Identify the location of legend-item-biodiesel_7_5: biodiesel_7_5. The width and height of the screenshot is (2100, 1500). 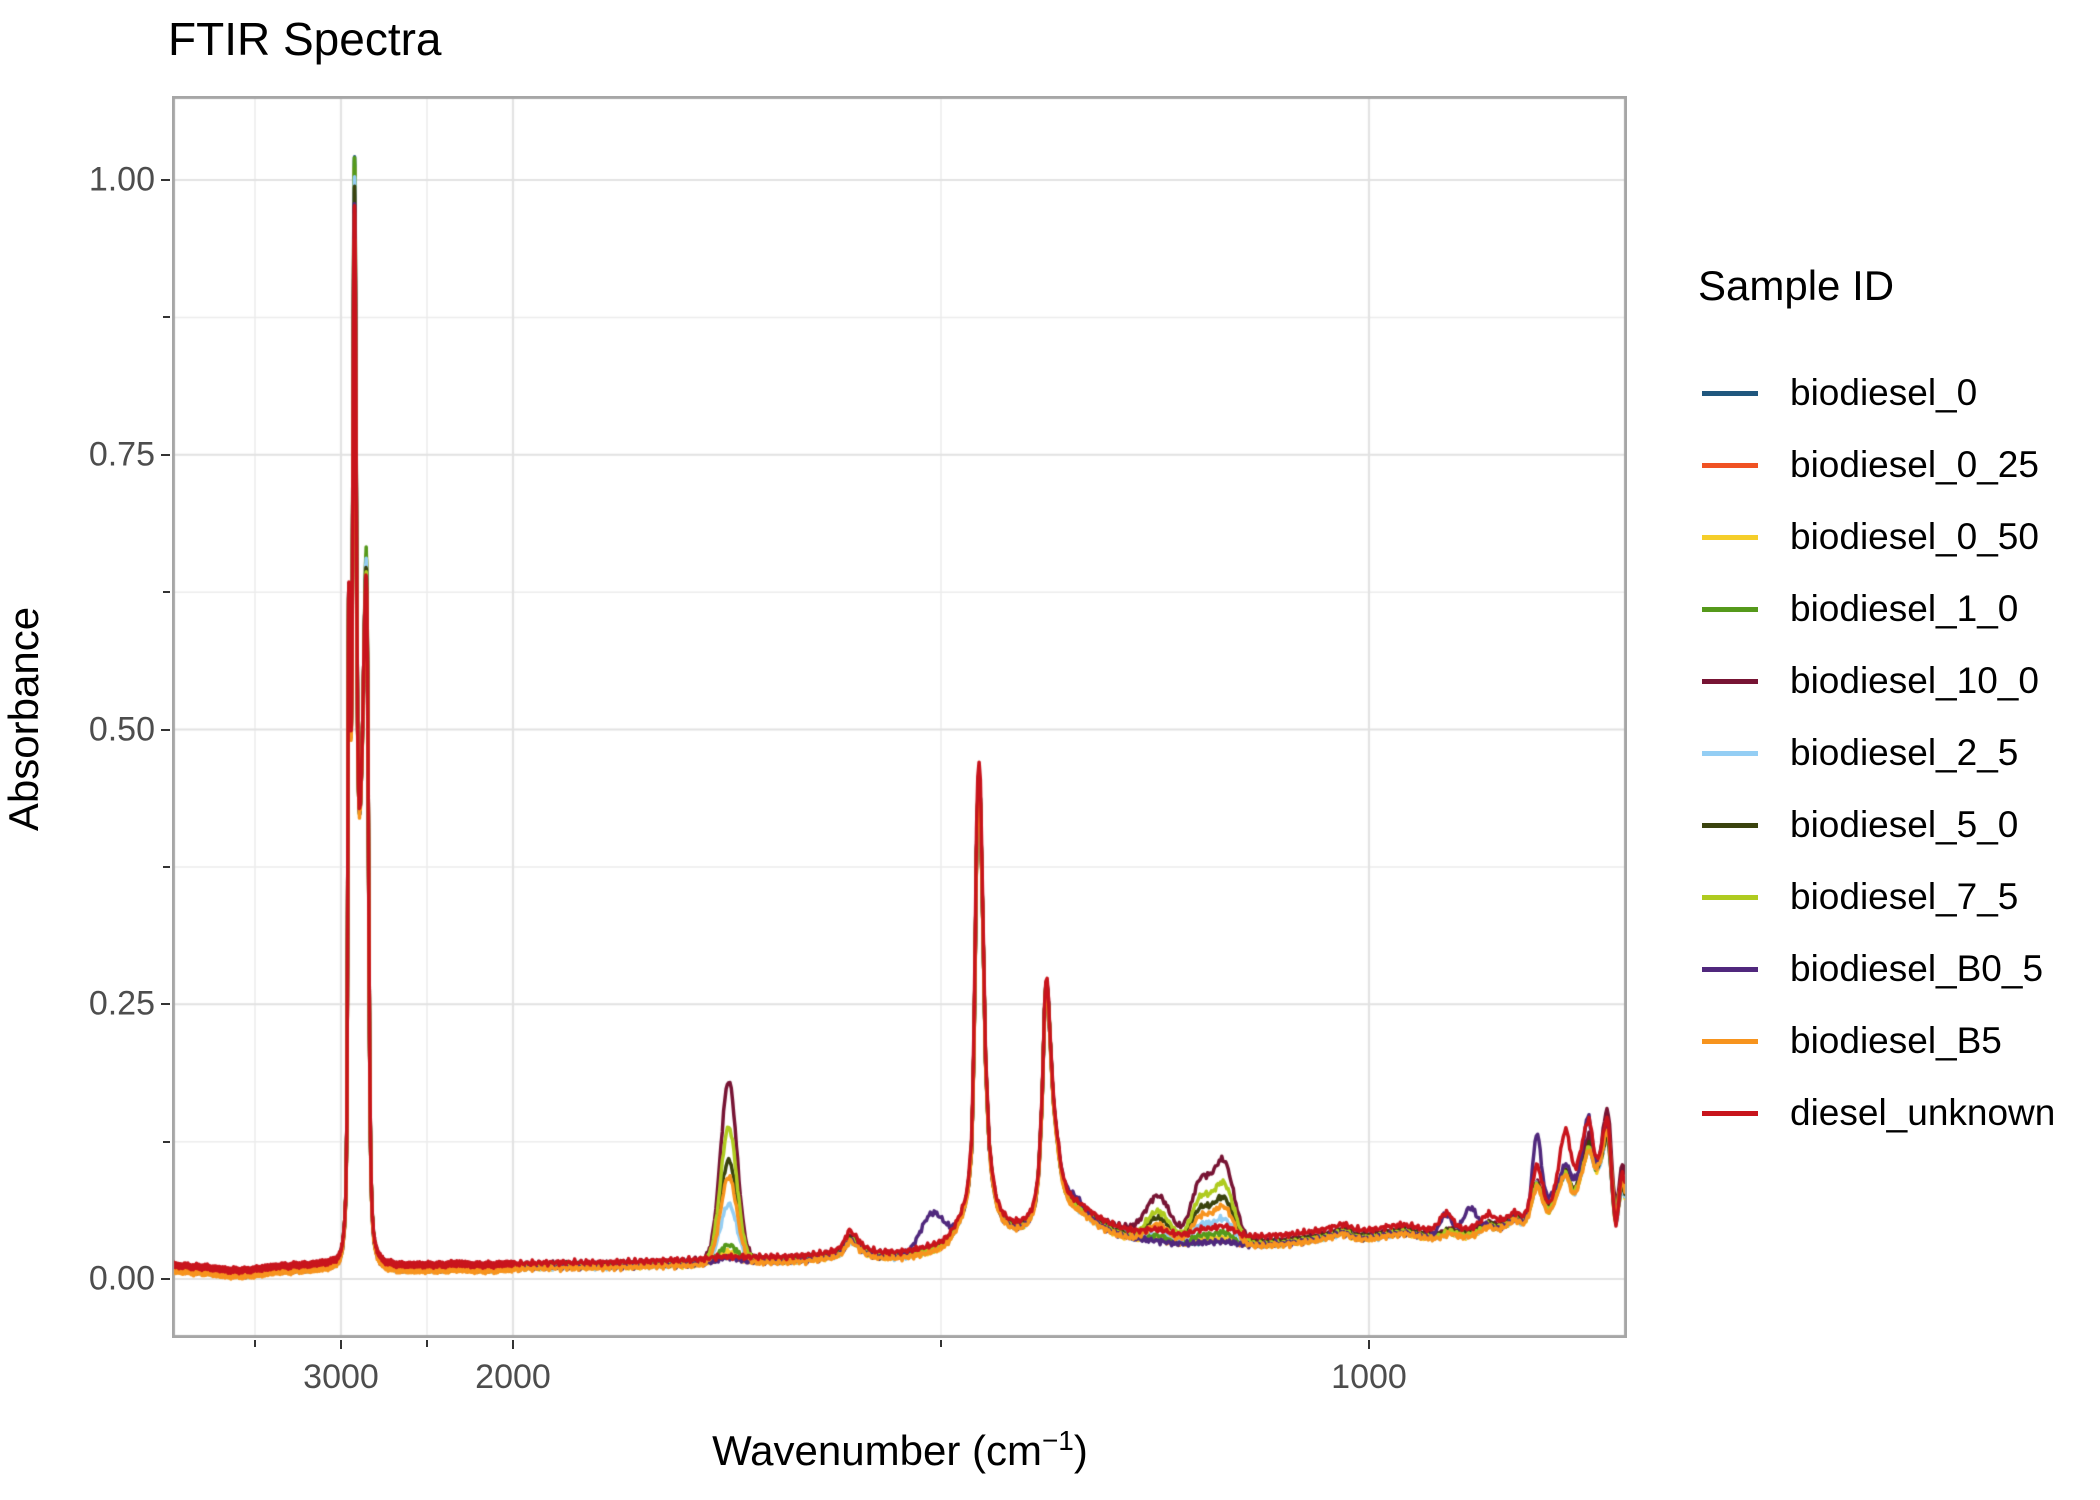
(1892, 896).